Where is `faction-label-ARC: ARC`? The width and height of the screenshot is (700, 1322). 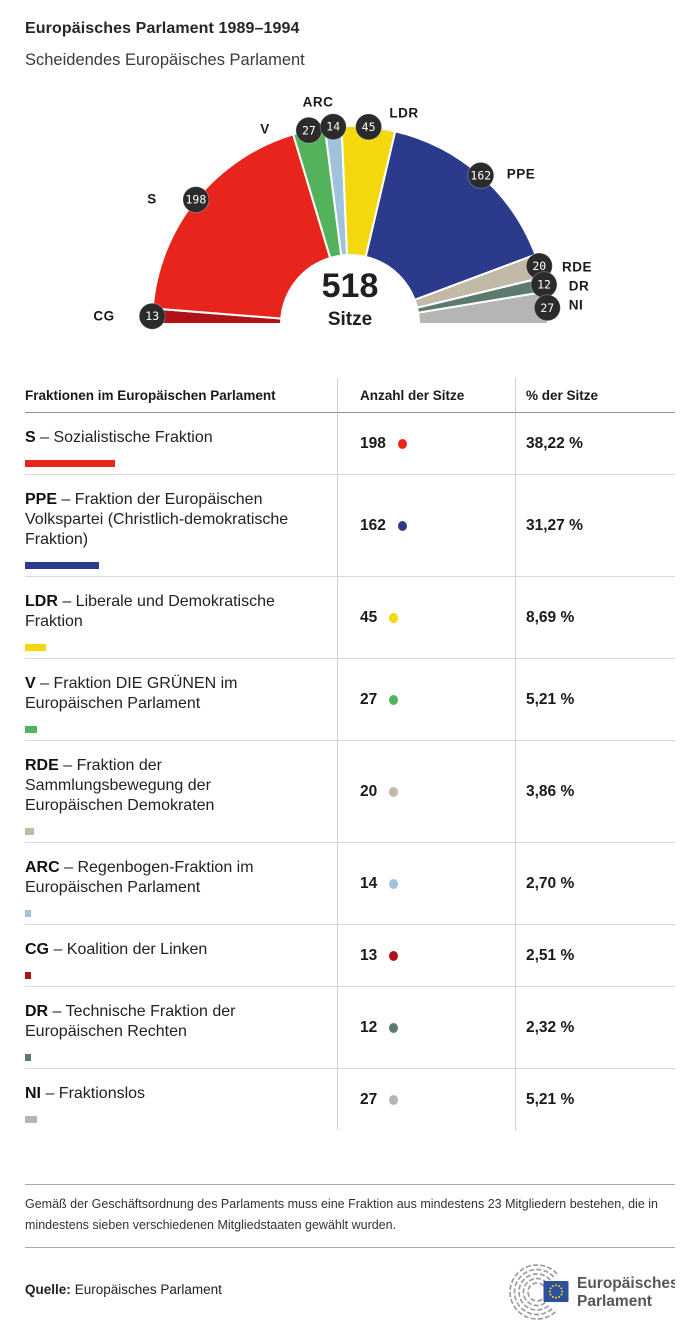
faction-label-ARC: ARC is located at coordinates (318, 102).